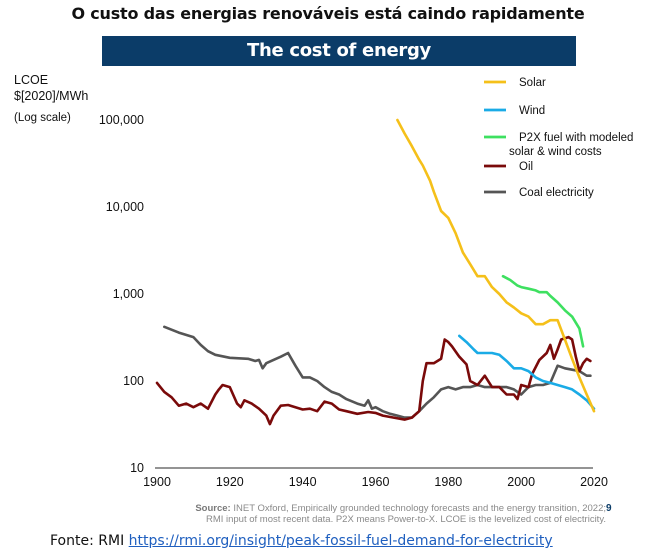 The height and width of the screenshot is (557, 656). I want to click on x-tick-labels: 1900 1920 1940 1960 1980 2000 2020, so click(375, 482).